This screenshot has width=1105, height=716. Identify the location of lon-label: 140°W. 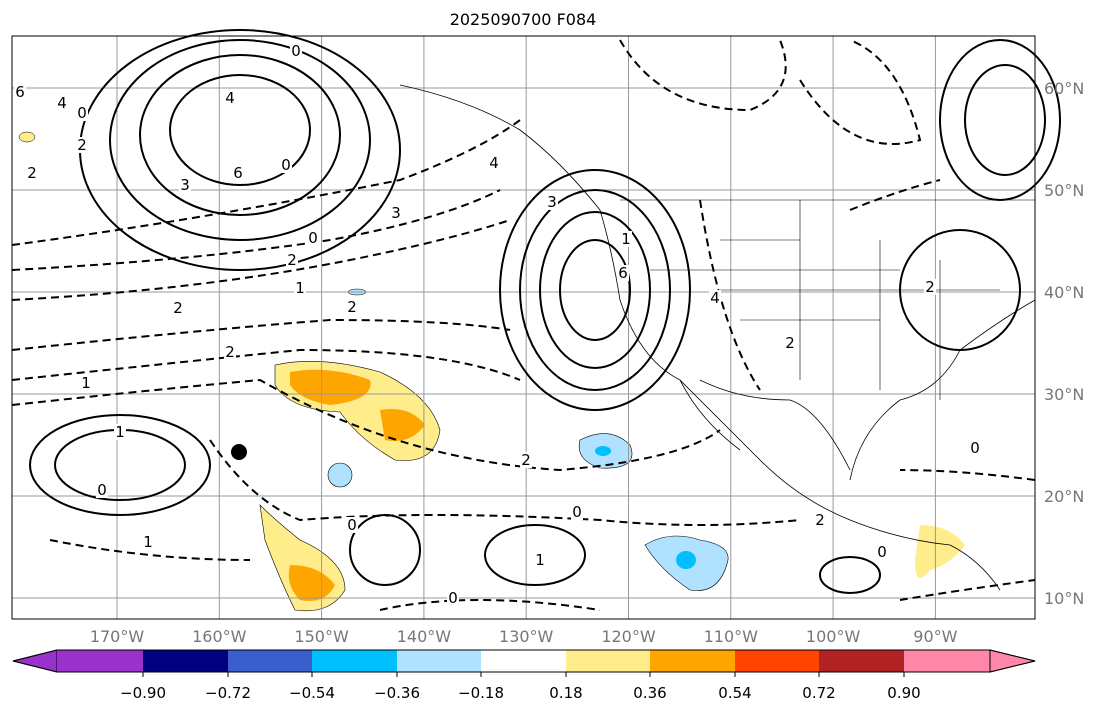
(424, 636).